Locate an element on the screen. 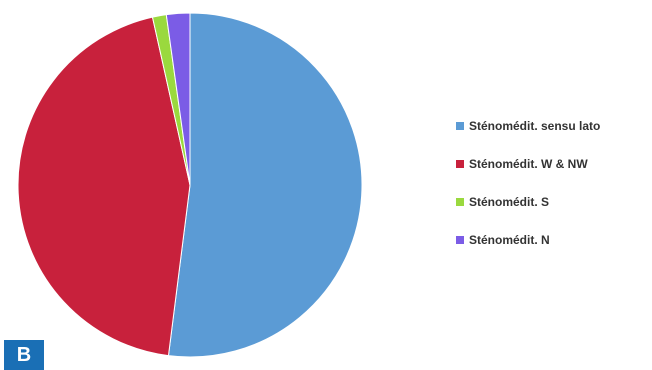  legend-item: Sténoméd​it. sensu lato is located at coordinates (528, 125).